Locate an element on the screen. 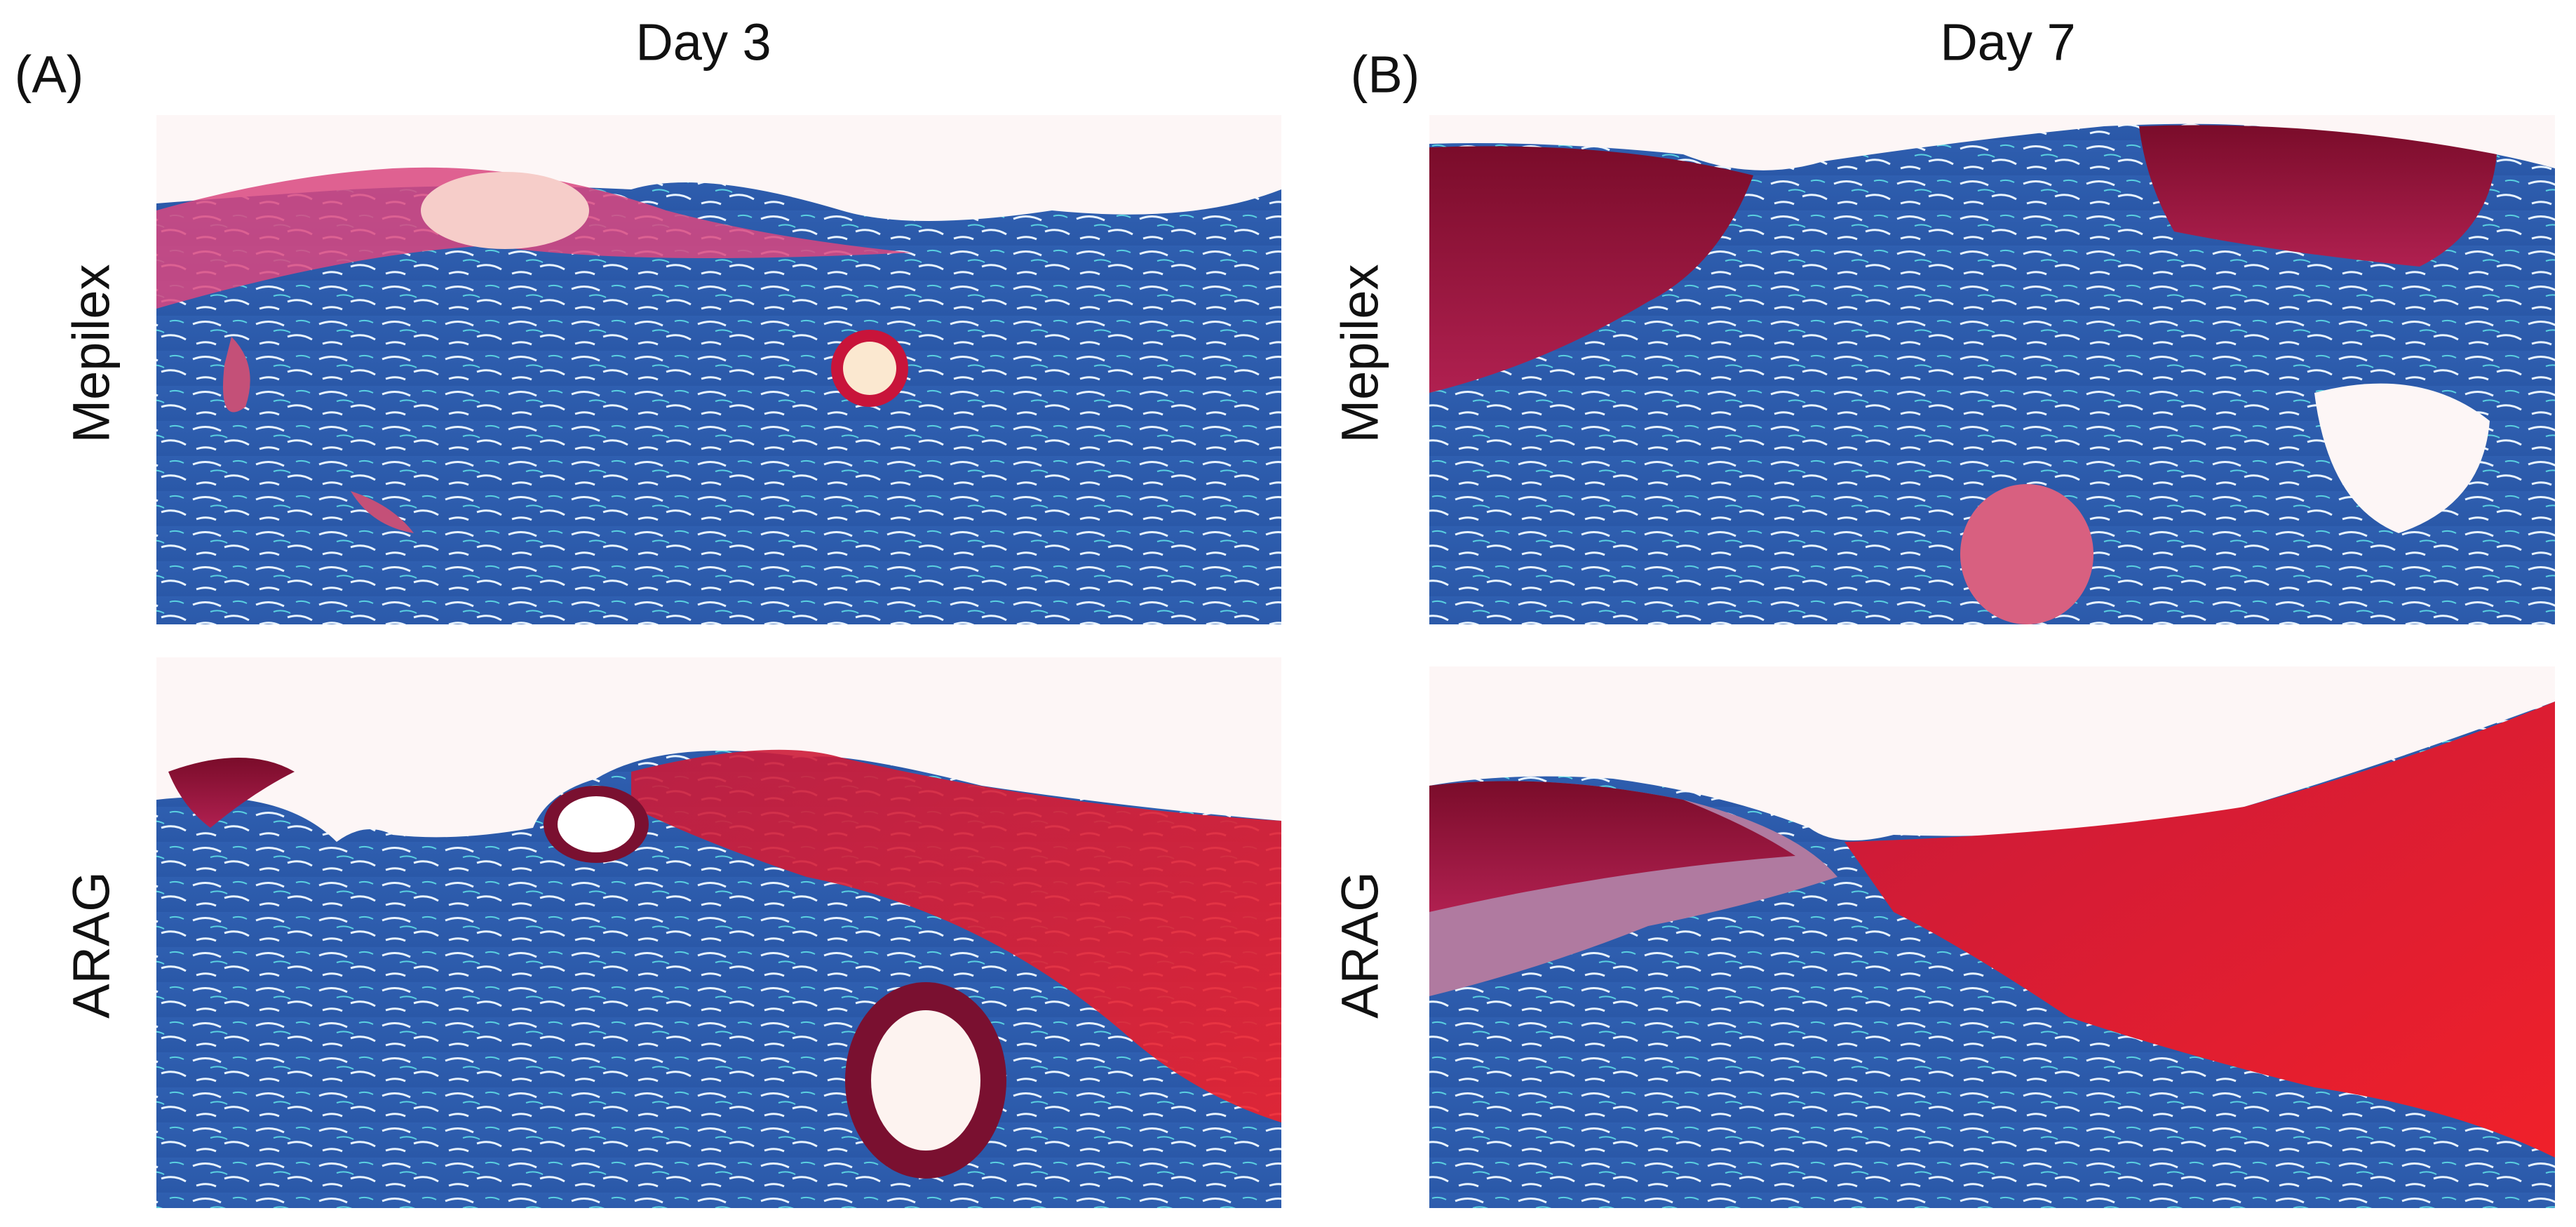 The image size is (2576, 1227). panel-label: (B) is located at coordinates (1385, 75).